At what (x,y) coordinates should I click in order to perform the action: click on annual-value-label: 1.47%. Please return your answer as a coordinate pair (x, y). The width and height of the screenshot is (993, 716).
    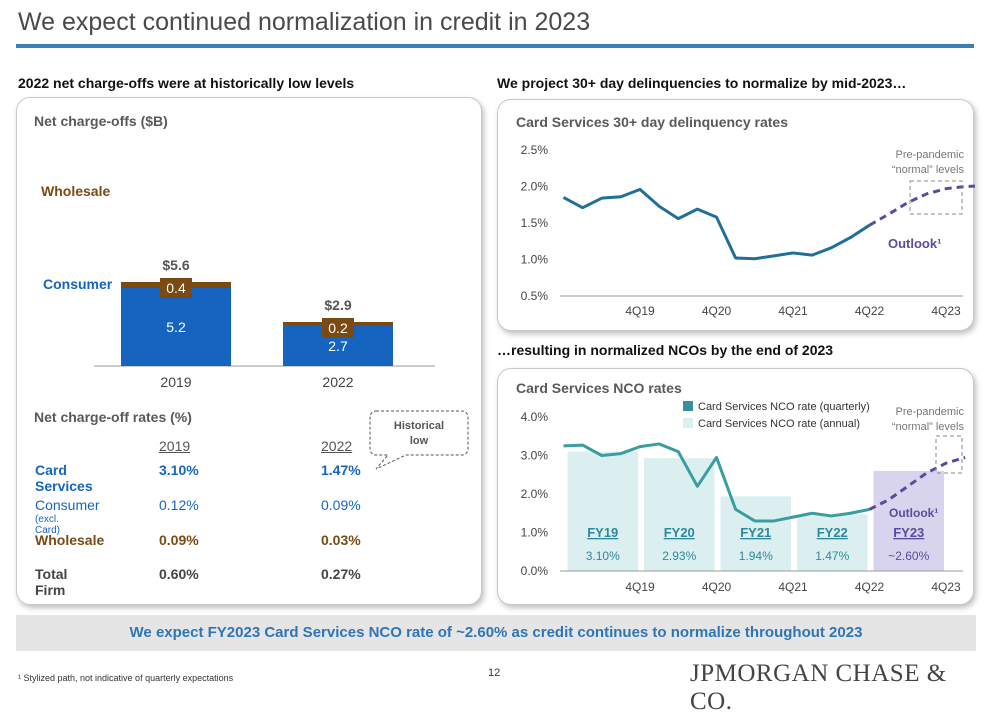
    Looking at the image, I should click on (832, 556).